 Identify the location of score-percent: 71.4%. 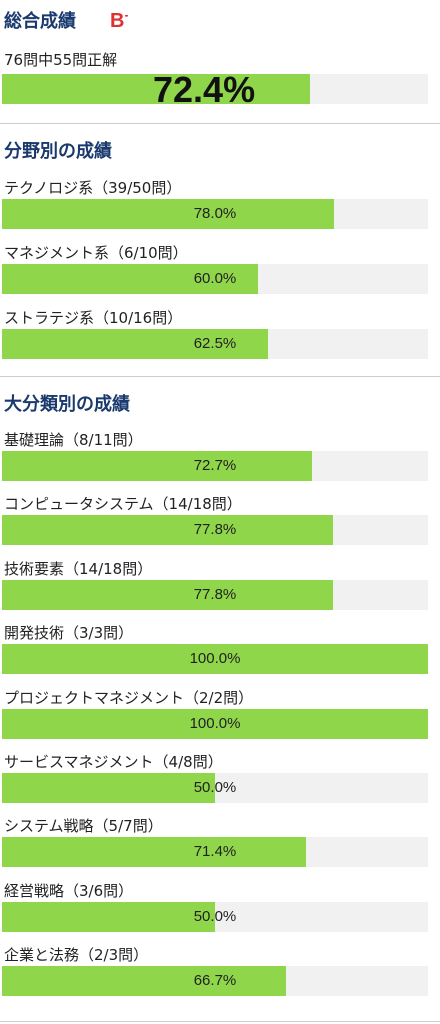
(215, 852).